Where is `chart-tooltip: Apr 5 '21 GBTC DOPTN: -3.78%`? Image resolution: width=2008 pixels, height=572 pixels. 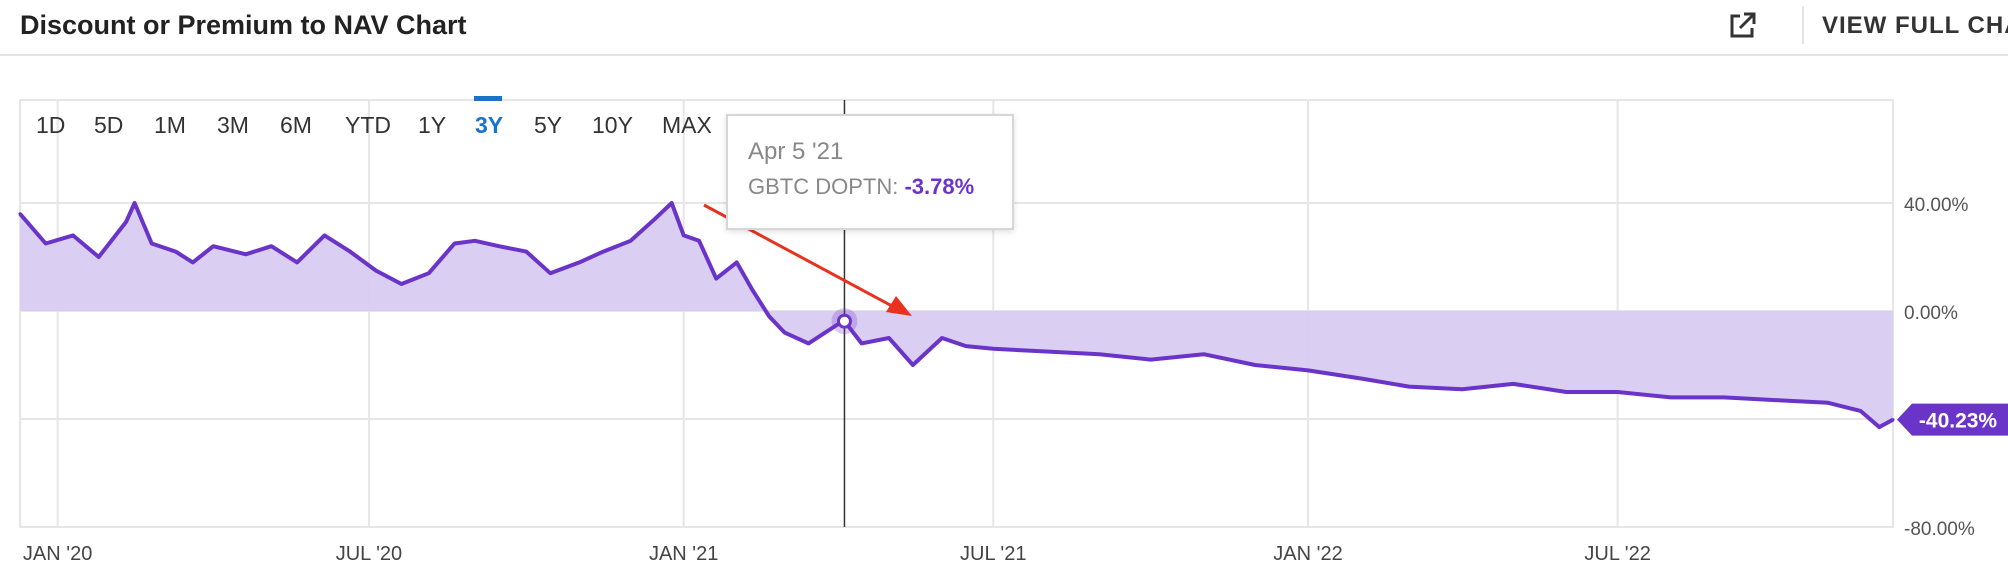
chart-tooltip: Apr 5 '21 GBTC DOPTN: -3.78% is located at coordinates (870, 172).